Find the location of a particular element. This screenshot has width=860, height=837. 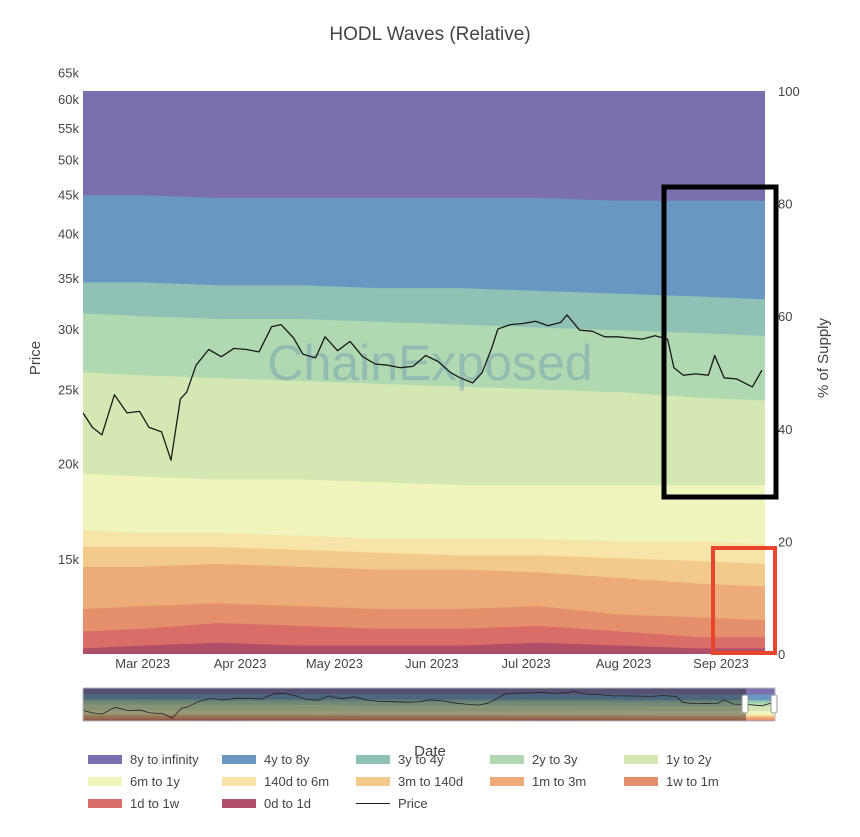

left-tick-label: 60k is located at coordinates (68, 99).